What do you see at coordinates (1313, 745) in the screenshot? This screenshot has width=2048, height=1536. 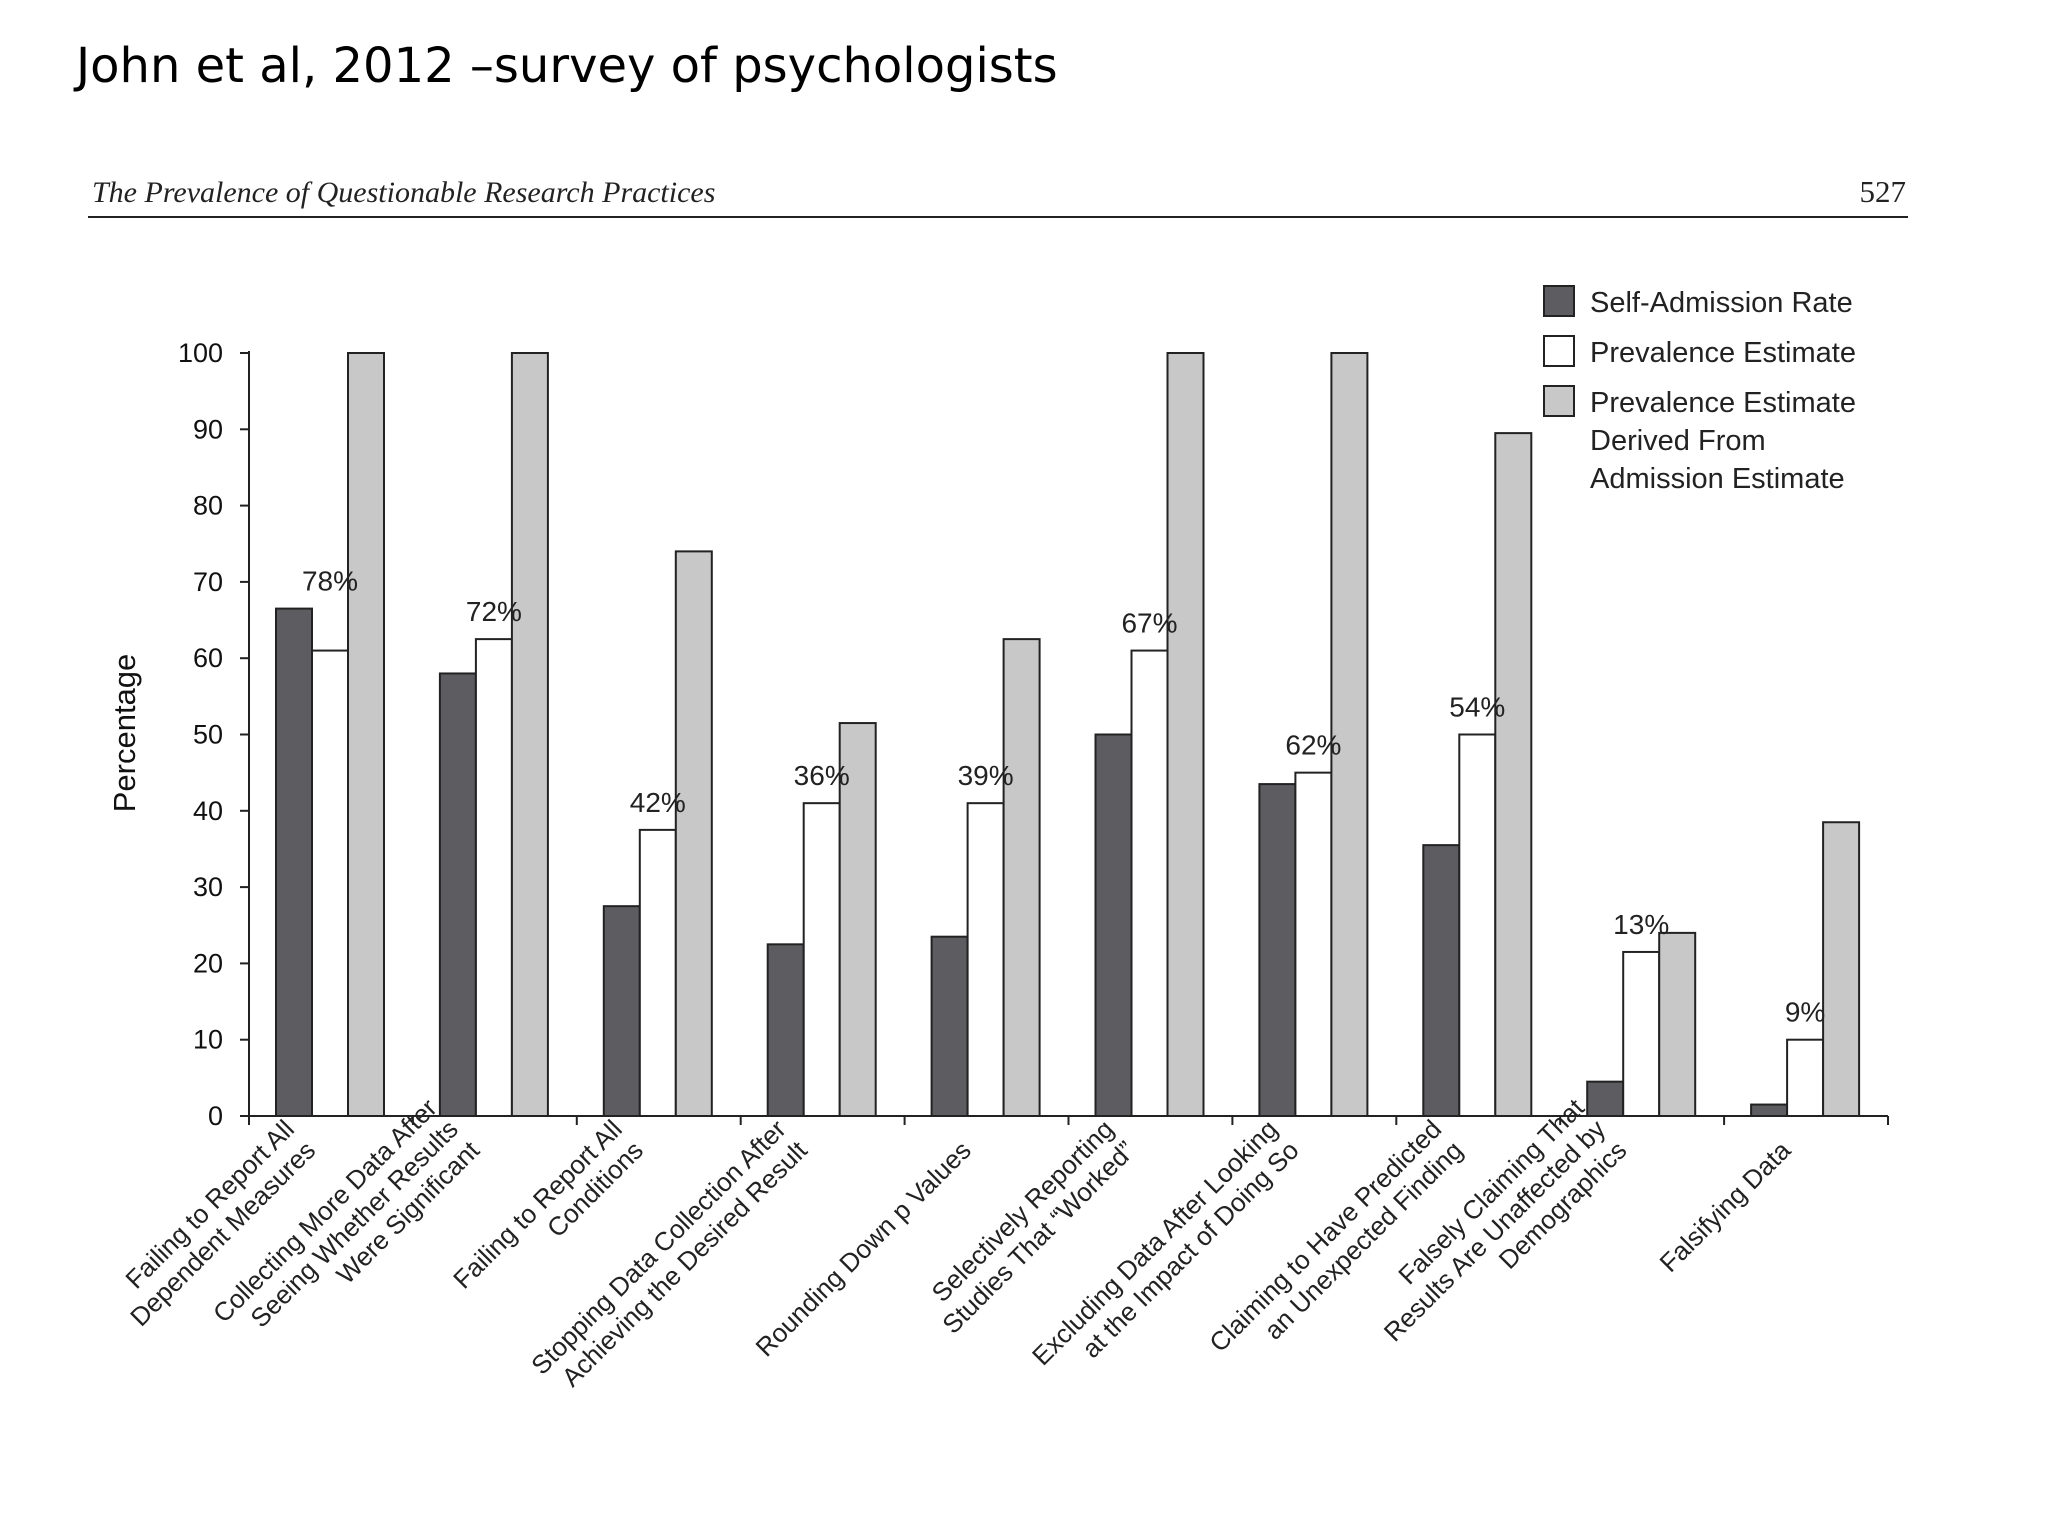 I see `data-label: 62%` at bounding box center [1313, 745].